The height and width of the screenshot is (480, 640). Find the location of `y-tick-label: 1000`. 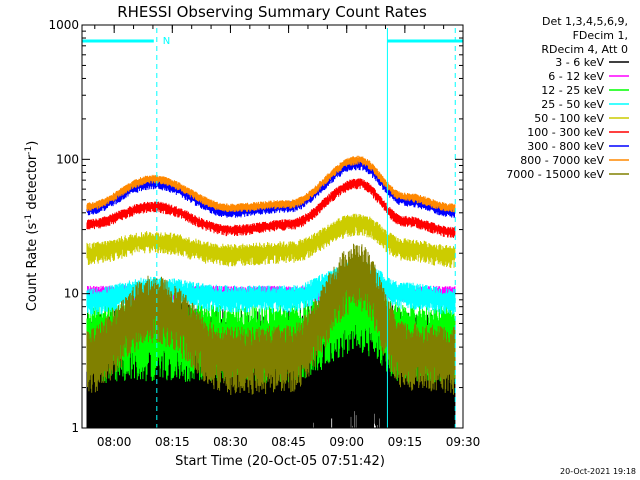

y-tick-label: 1000 is located at coordinates (63, 25).